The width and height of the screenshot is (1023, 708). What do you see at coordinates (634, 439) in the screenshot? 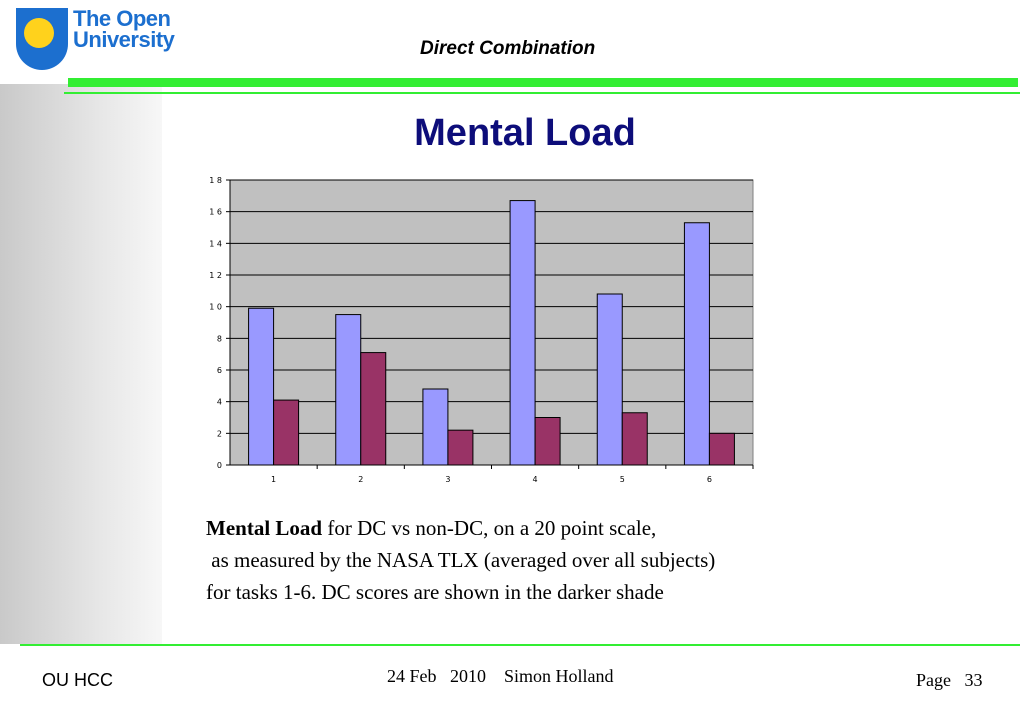
I see `bar-series2-cat5` at bounding box center [634, 439].